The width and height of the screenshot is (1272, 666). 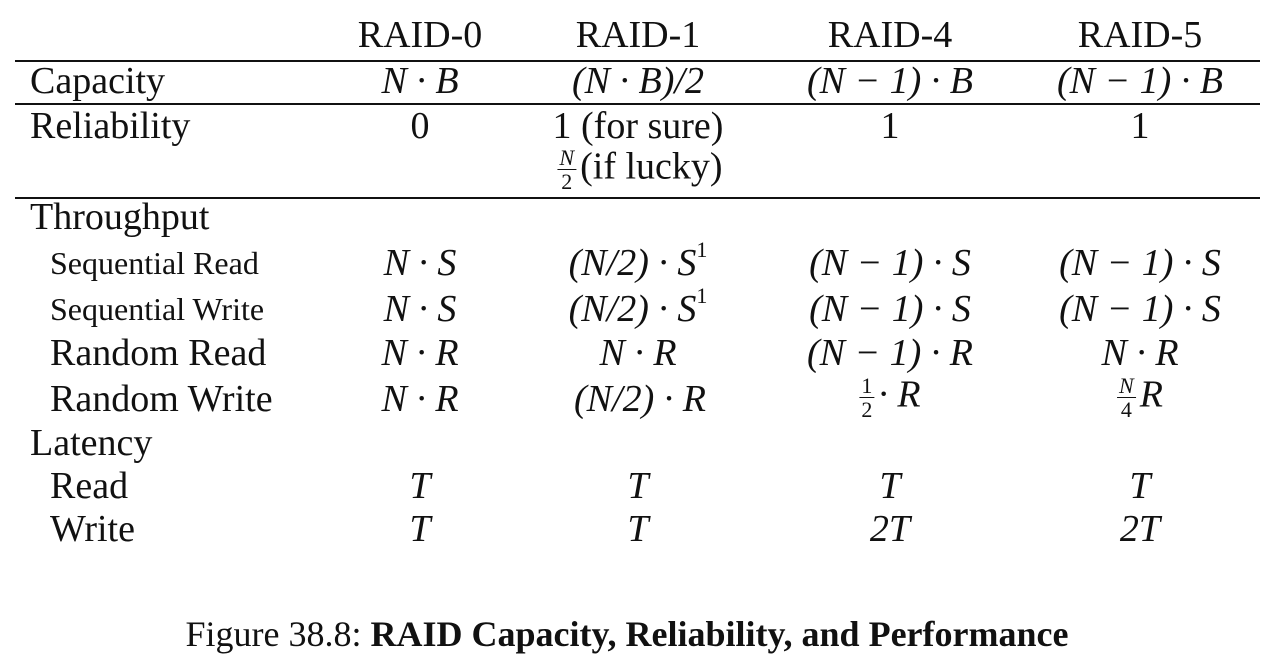 What do you see at coordinates (638, 35) in the screenshot?
I see `column-header-raid1: RAID-1` at bounding box center [638, 35].